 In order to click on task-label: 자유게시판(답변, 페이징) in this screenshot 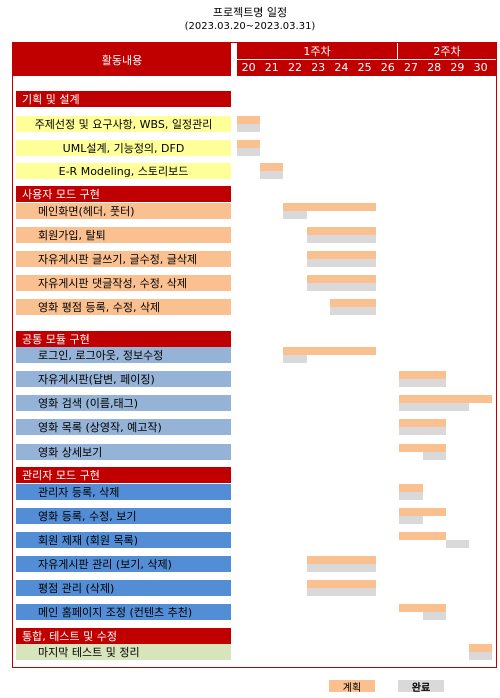, I will do `click(123, 379)`.